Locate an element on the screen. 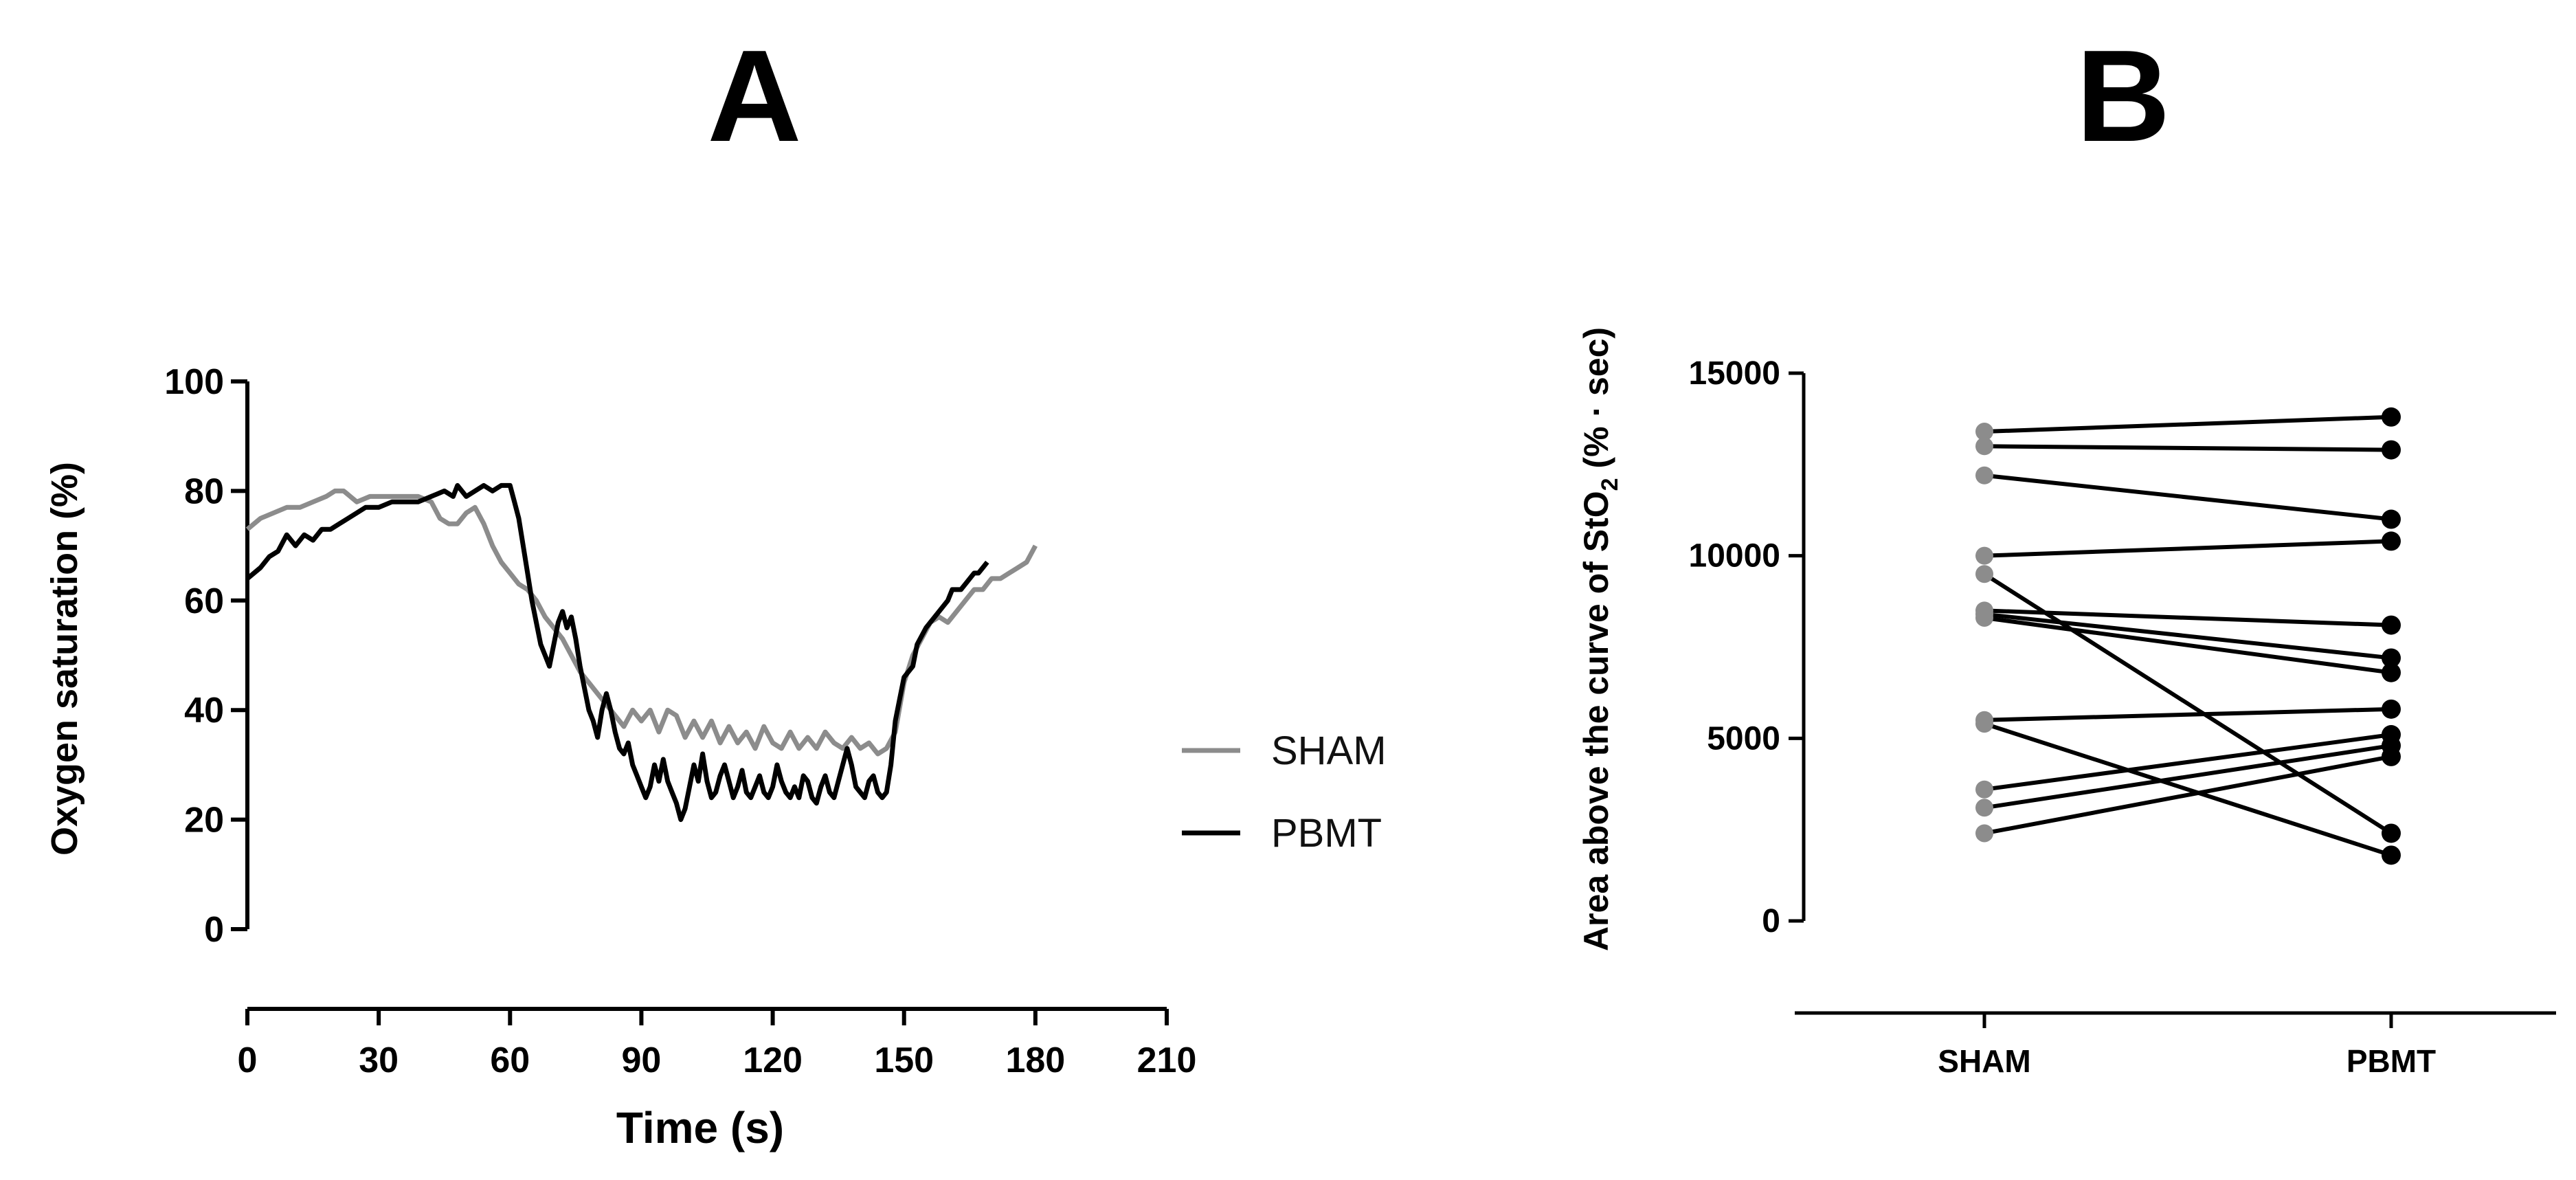 The image size is (2576, 1180). x-tick-label-120: 120 is located at coordinates (773, 1060).